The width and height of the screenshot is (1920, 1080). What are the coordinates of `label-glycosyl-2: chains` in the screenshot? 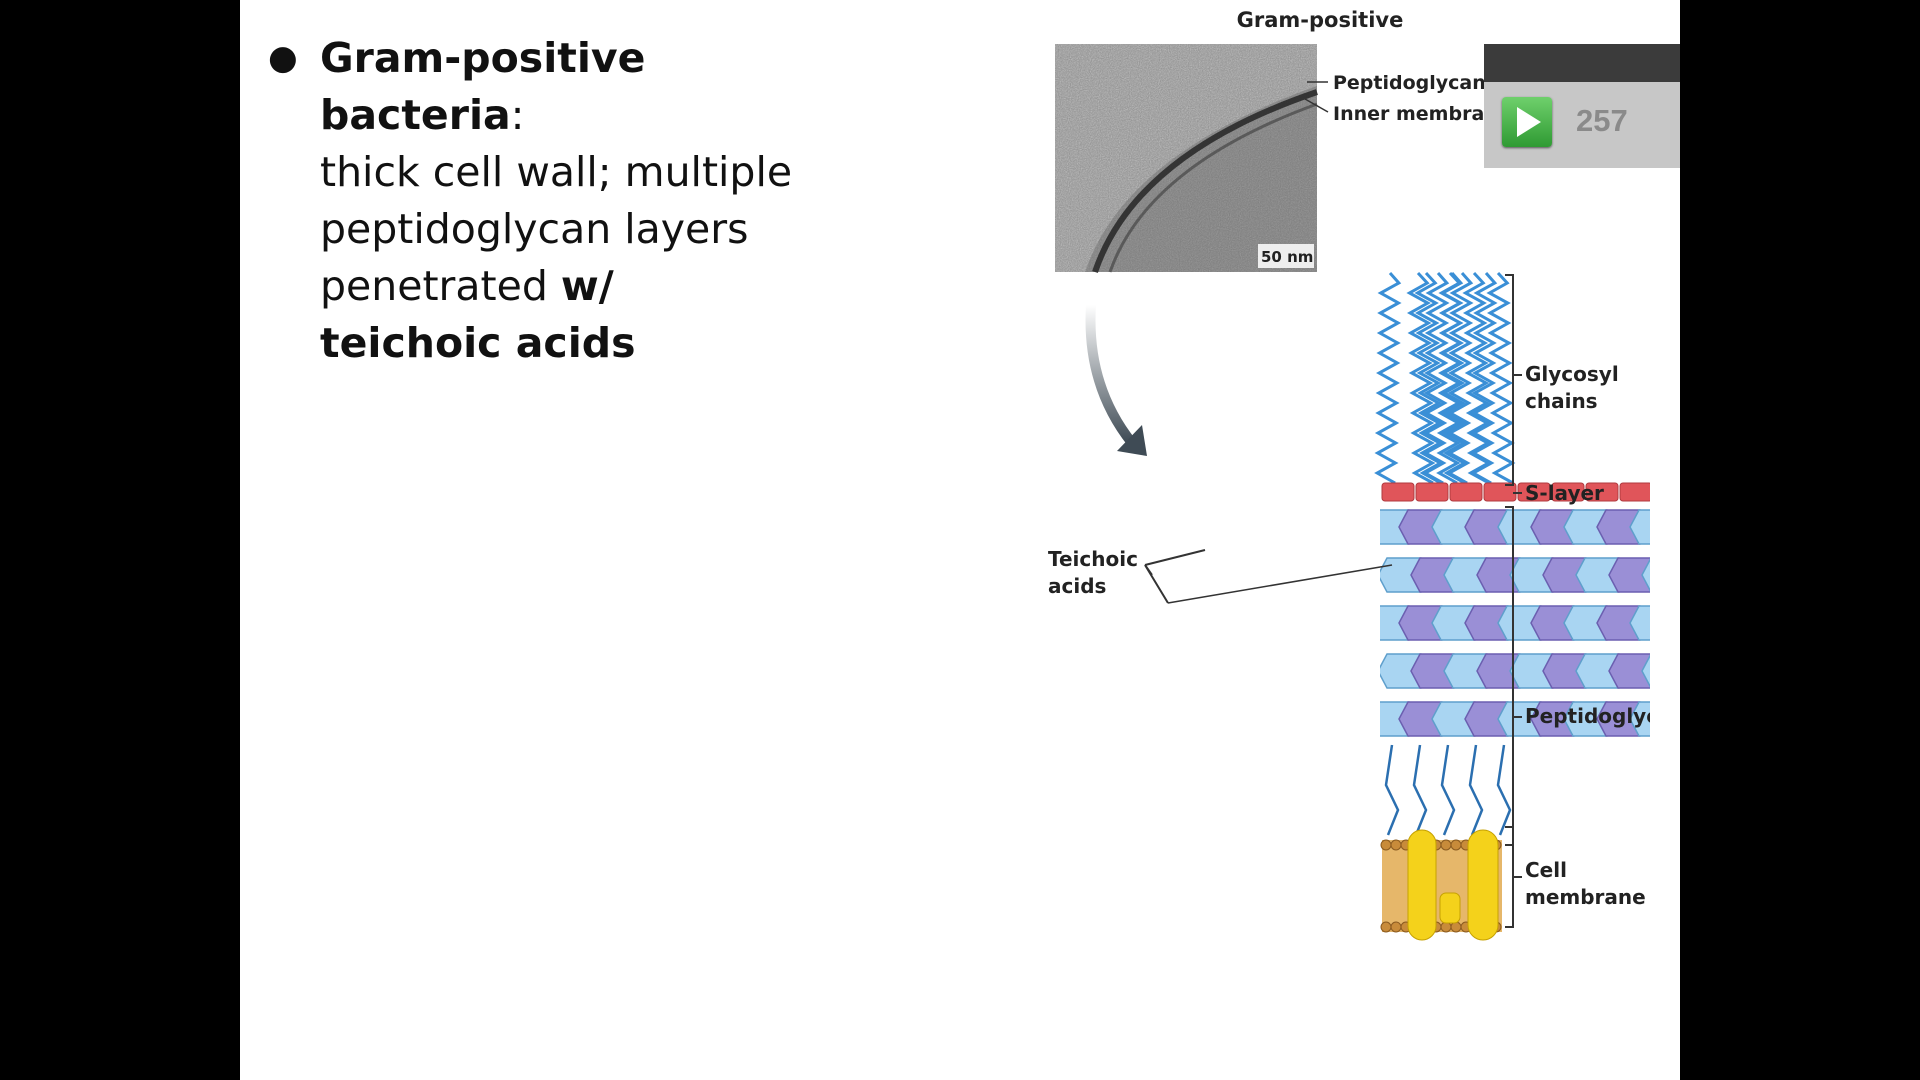 It's located at (1561, 401).